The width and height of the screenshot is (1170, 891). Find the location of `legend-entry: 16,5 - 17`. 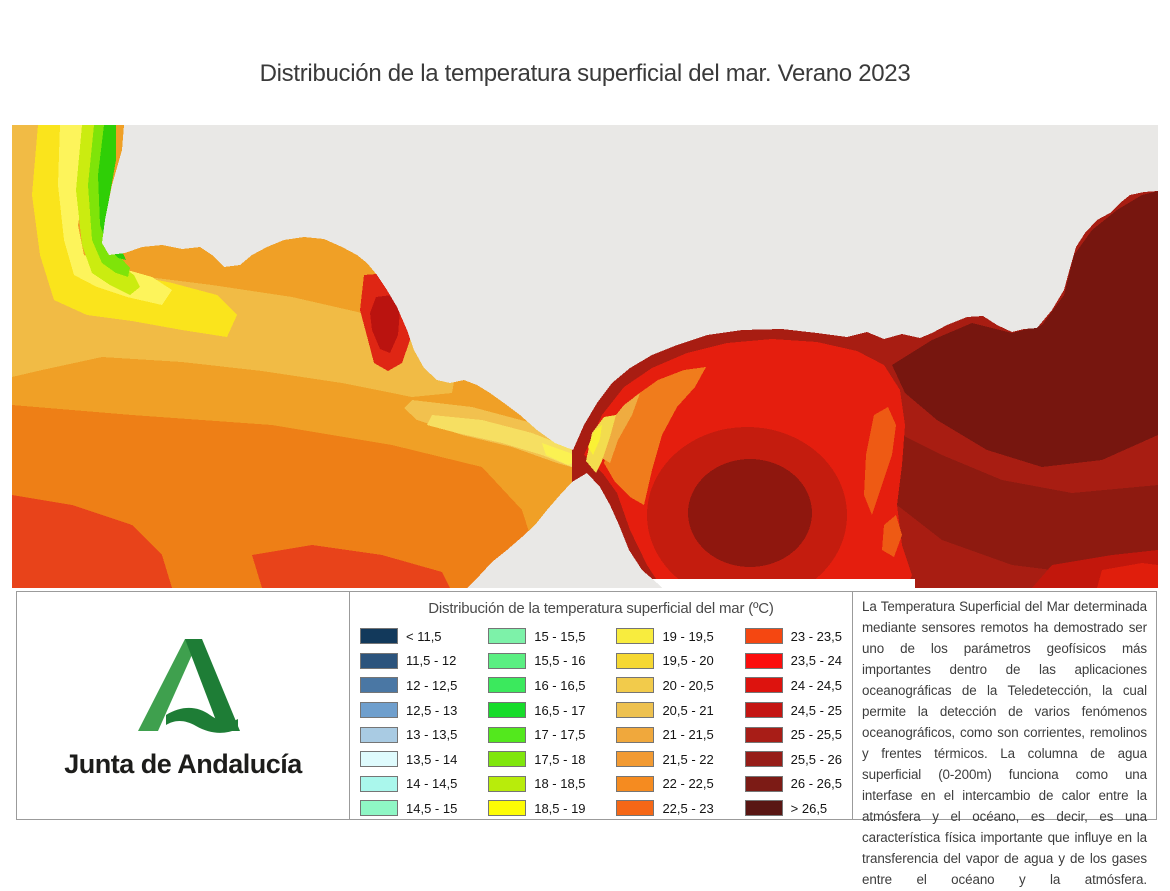

legend-entry: 16,5 - 17 is located at coordinates (537, 710).